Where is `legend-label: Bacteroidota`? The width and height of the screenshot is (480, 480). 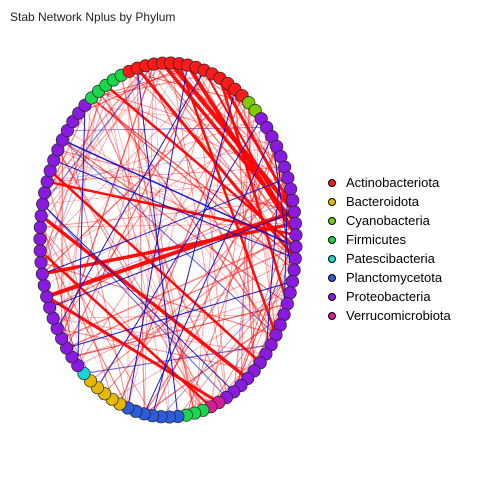 legend-label: Bacteroidota is located at coordinates (382, 201).